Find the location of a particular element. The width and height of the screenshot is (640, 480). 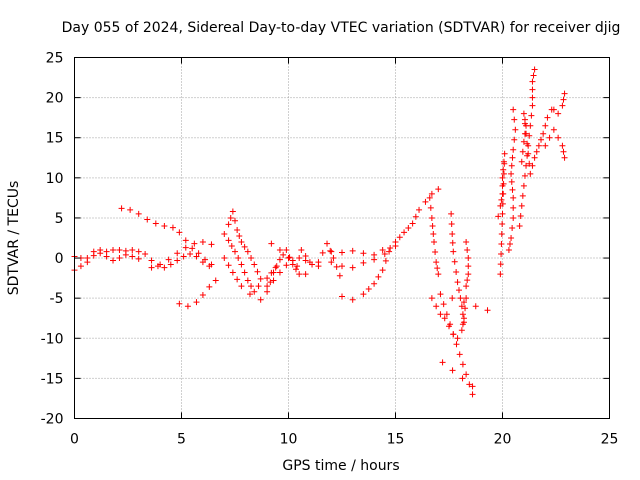

x-axis-title: GPS time / hours is located at coordinates (340, 466).